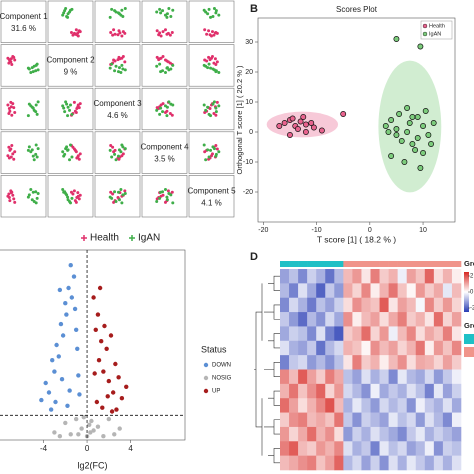 The width and height of the screenshot is (474, 474). I want to click on legend-label: DOWN, so click(221, 366).